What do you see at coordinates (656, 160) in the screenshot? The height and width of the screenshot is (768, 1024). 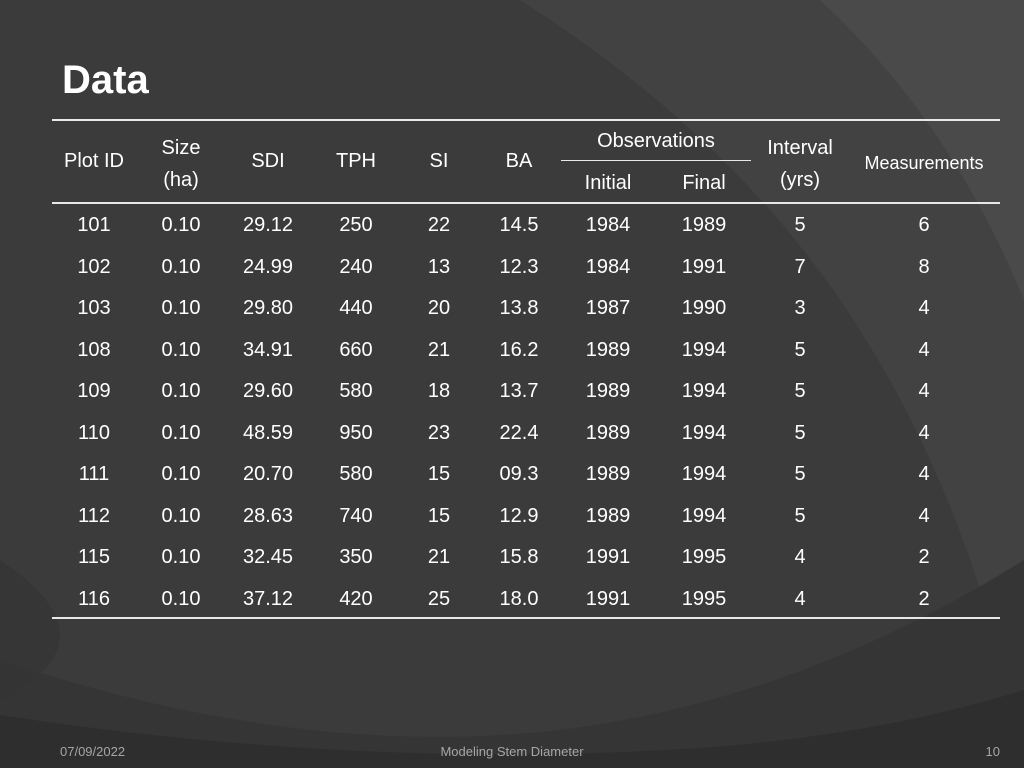 I see `observations-group-rule` at bounding box center [656, 160].